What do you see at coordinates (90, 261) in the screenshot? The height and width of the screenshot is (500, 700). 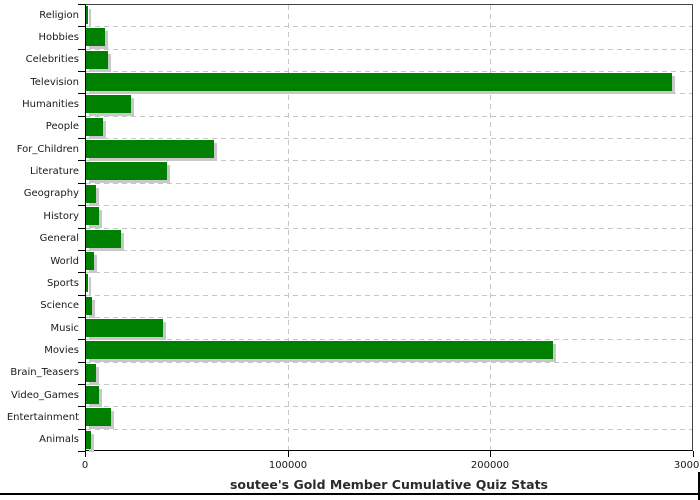 I see `bar-world` at bounding box center [90, 261].